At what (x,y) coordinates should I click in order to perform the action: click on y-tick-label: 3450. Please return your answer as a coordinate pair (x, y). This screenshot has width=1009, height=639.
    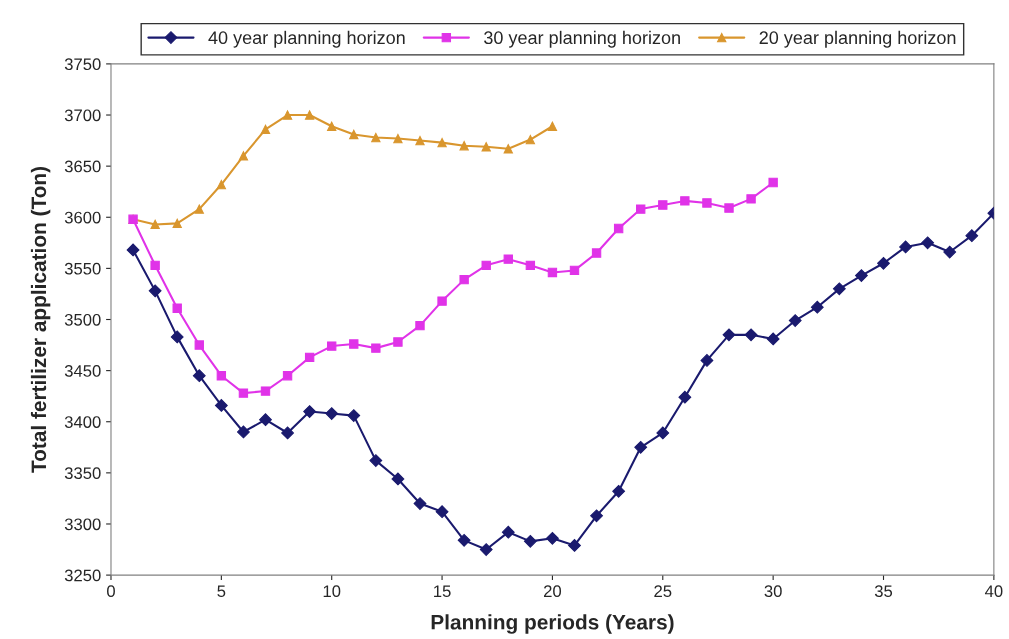
    Looking at the image, I should click on (82, 371).